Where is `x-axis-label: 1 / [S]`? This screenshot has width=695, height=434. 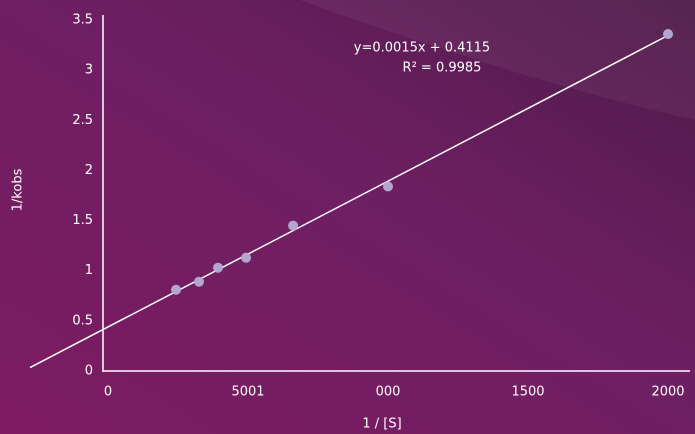
x-axis-label: 1 / [S] is located at coordinates (381, 424).